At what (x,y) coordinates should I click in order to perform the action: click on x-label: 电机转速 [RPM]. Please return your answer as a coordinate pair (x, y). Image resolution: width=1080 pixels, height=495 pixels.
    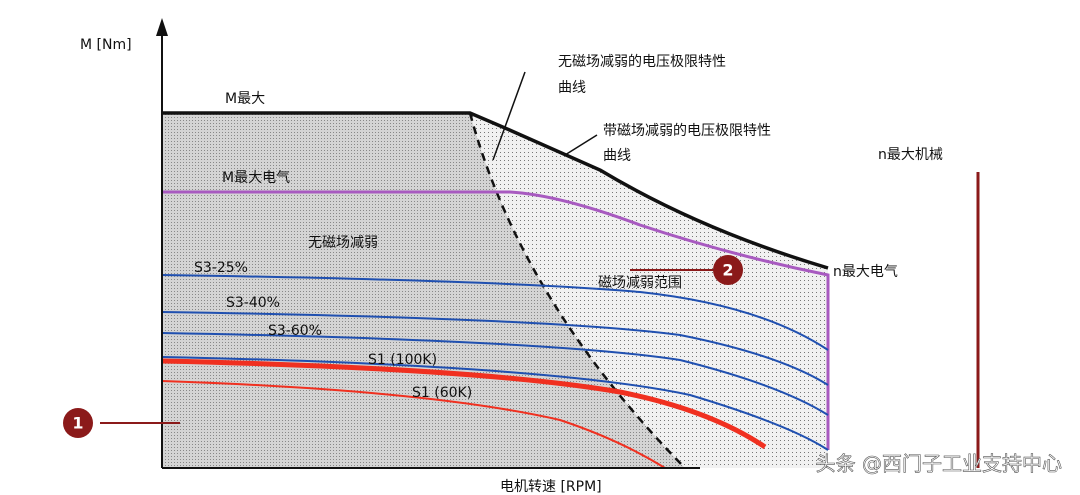
    Looking at the image, I should click on (551, 487).